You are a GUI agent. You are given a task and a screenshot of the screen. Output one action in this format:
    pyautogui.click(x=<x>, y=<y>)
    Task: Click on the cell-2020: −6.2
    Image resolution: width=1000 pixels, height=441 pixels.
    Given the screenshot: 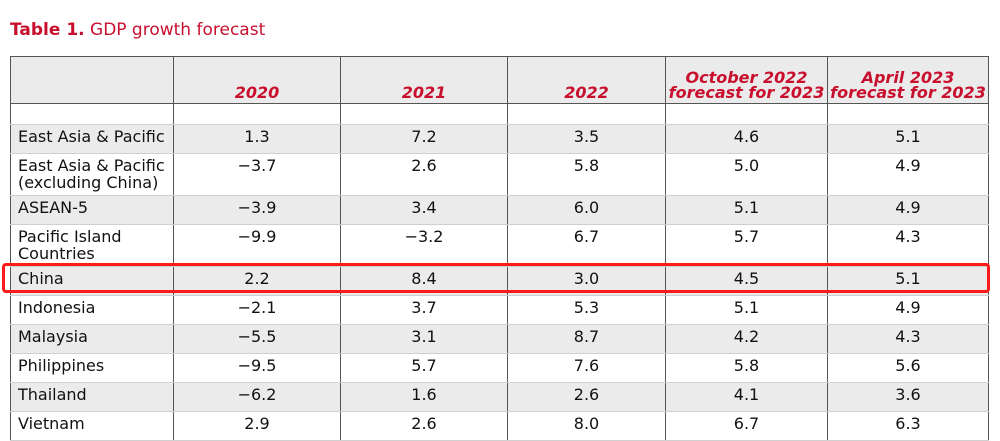 What is the action you would take?
    pyautogui.click(x=257, y=397)
    